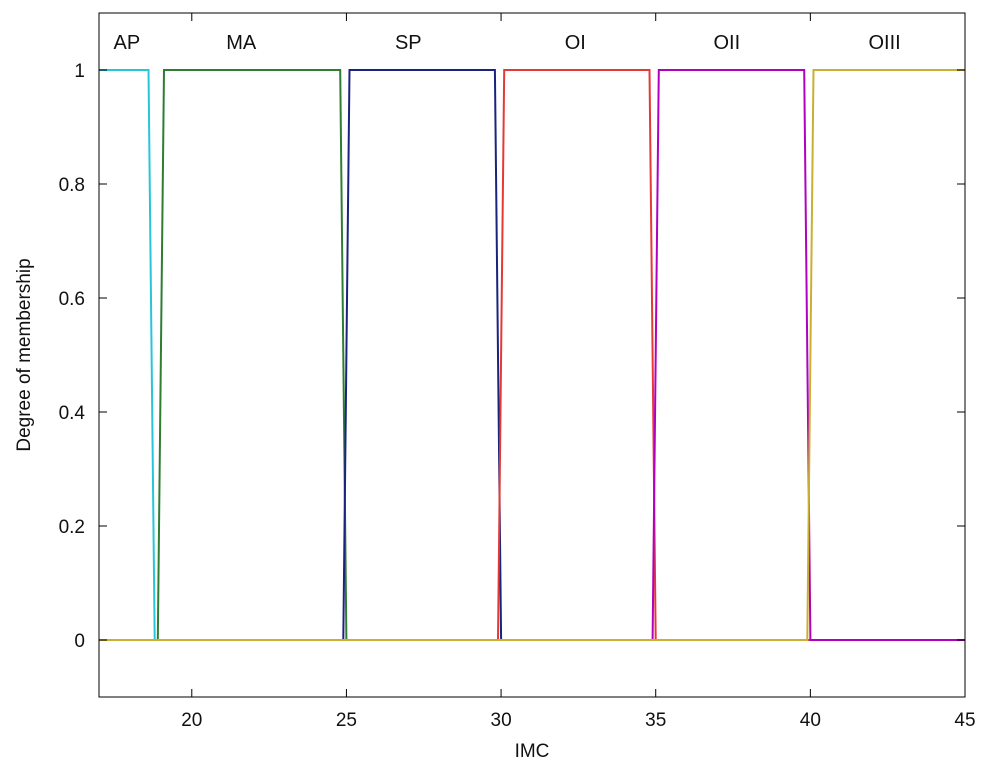 This screenshot has width=984, height=766. Describe the element at coordinates (72, 185) in the screenshot. I see `y-tick-label: 0.8` at that location.